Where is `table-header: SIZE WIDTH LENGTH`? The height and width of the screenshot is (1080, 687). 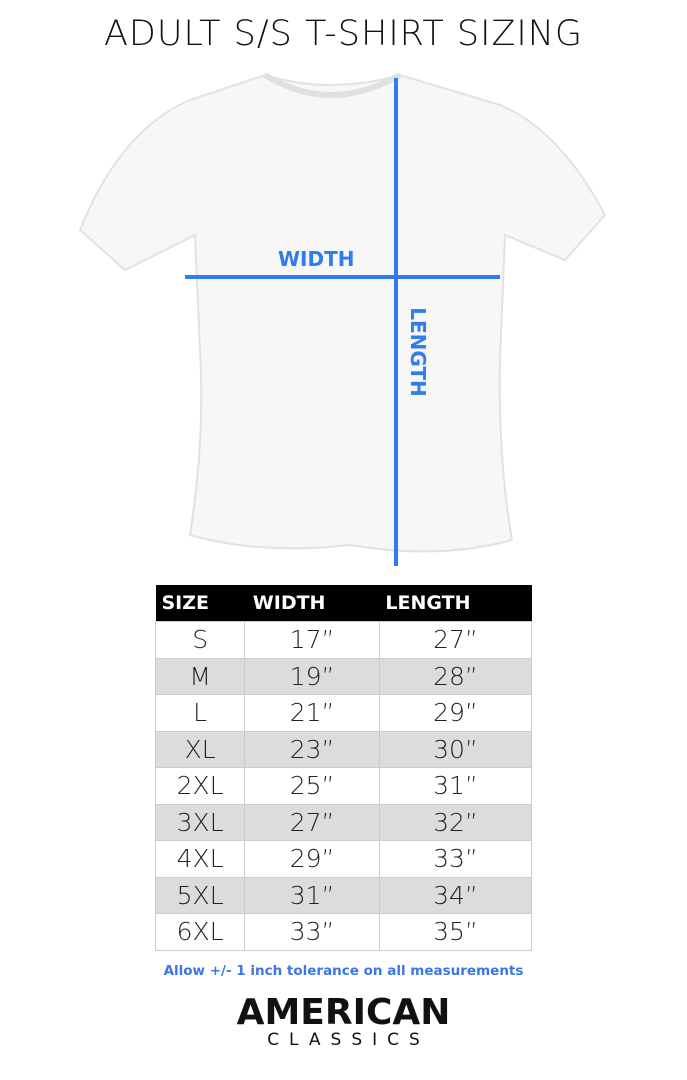 table-header: SIZE WIDTH LENGTH is located at coordinates (343, 603).